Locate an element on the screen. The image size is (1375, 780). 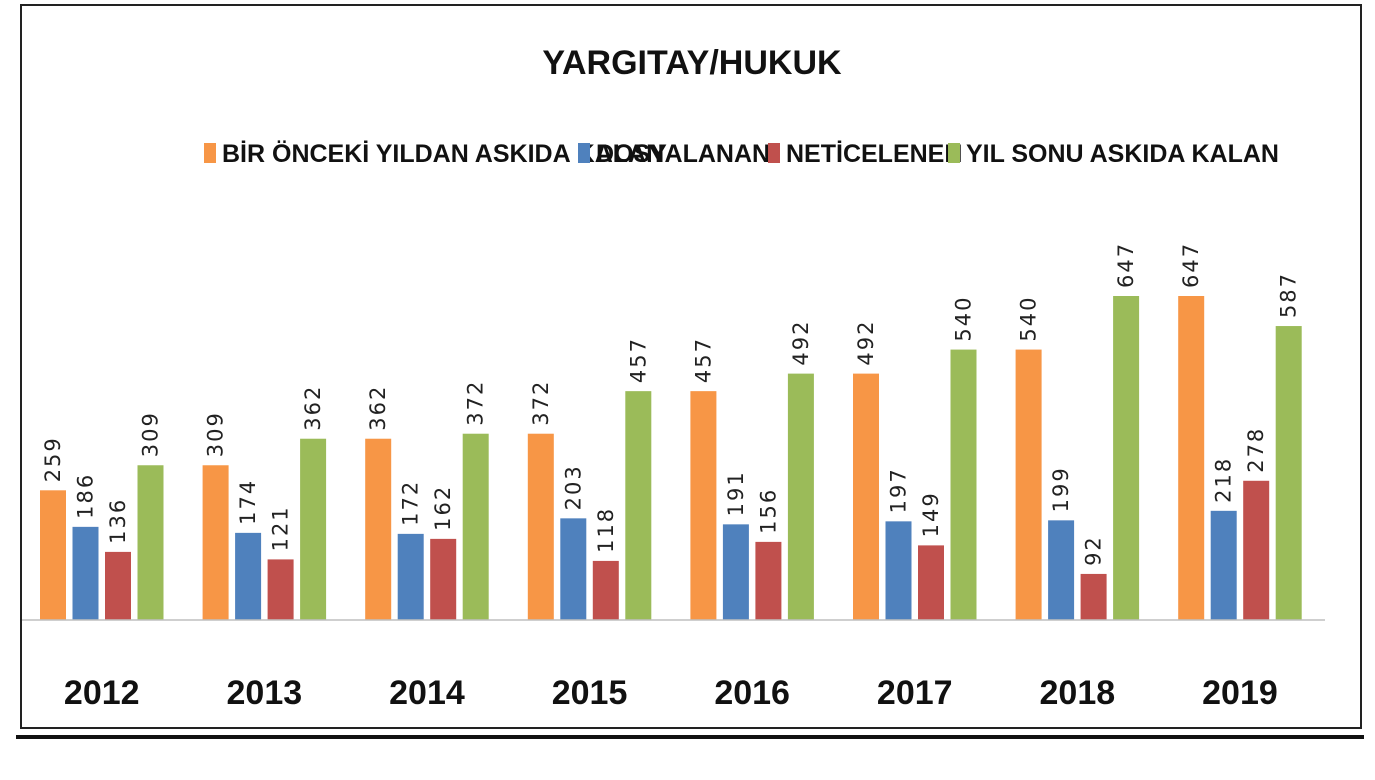
data-label-2019-1: 218 is located at coordinates (1224, 480).